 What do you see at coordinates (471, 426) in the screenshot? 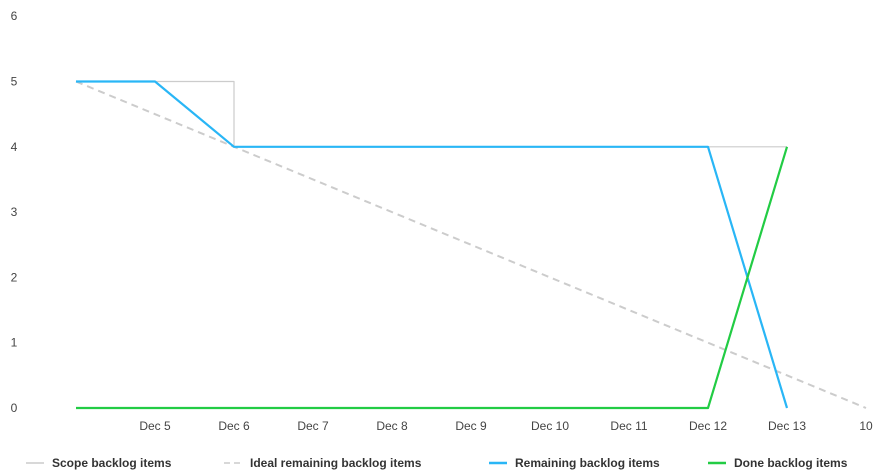
I see `x-tick-label: Dec 9` at bounding box center [471, 426].